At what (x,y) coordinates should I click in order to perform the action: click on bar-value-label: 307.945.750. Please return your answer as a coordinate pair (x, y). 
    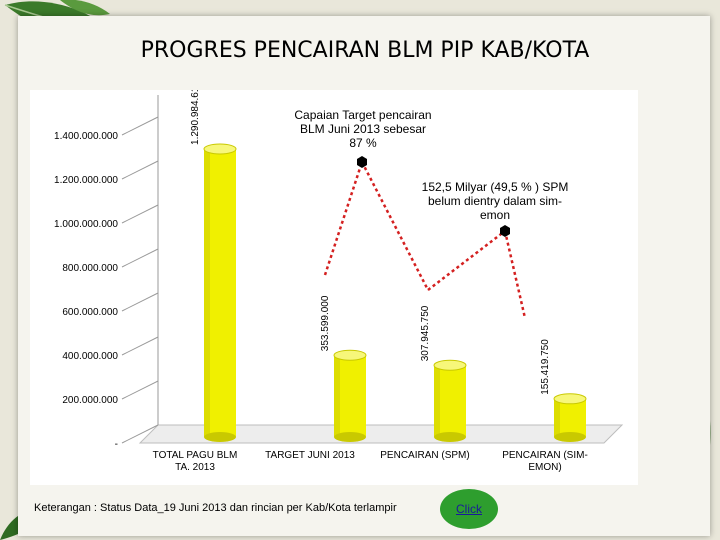
    Looking at the image, I should click on (425, 333).